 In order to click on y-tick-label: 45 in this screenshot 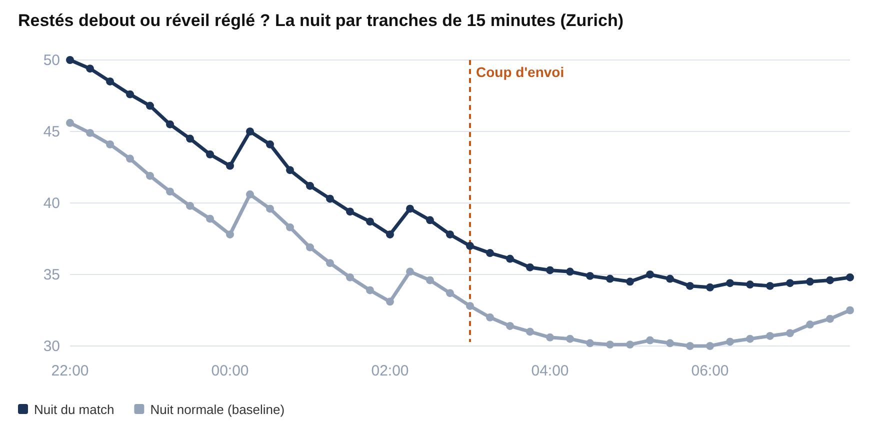, I will do `click(51, 131)`.